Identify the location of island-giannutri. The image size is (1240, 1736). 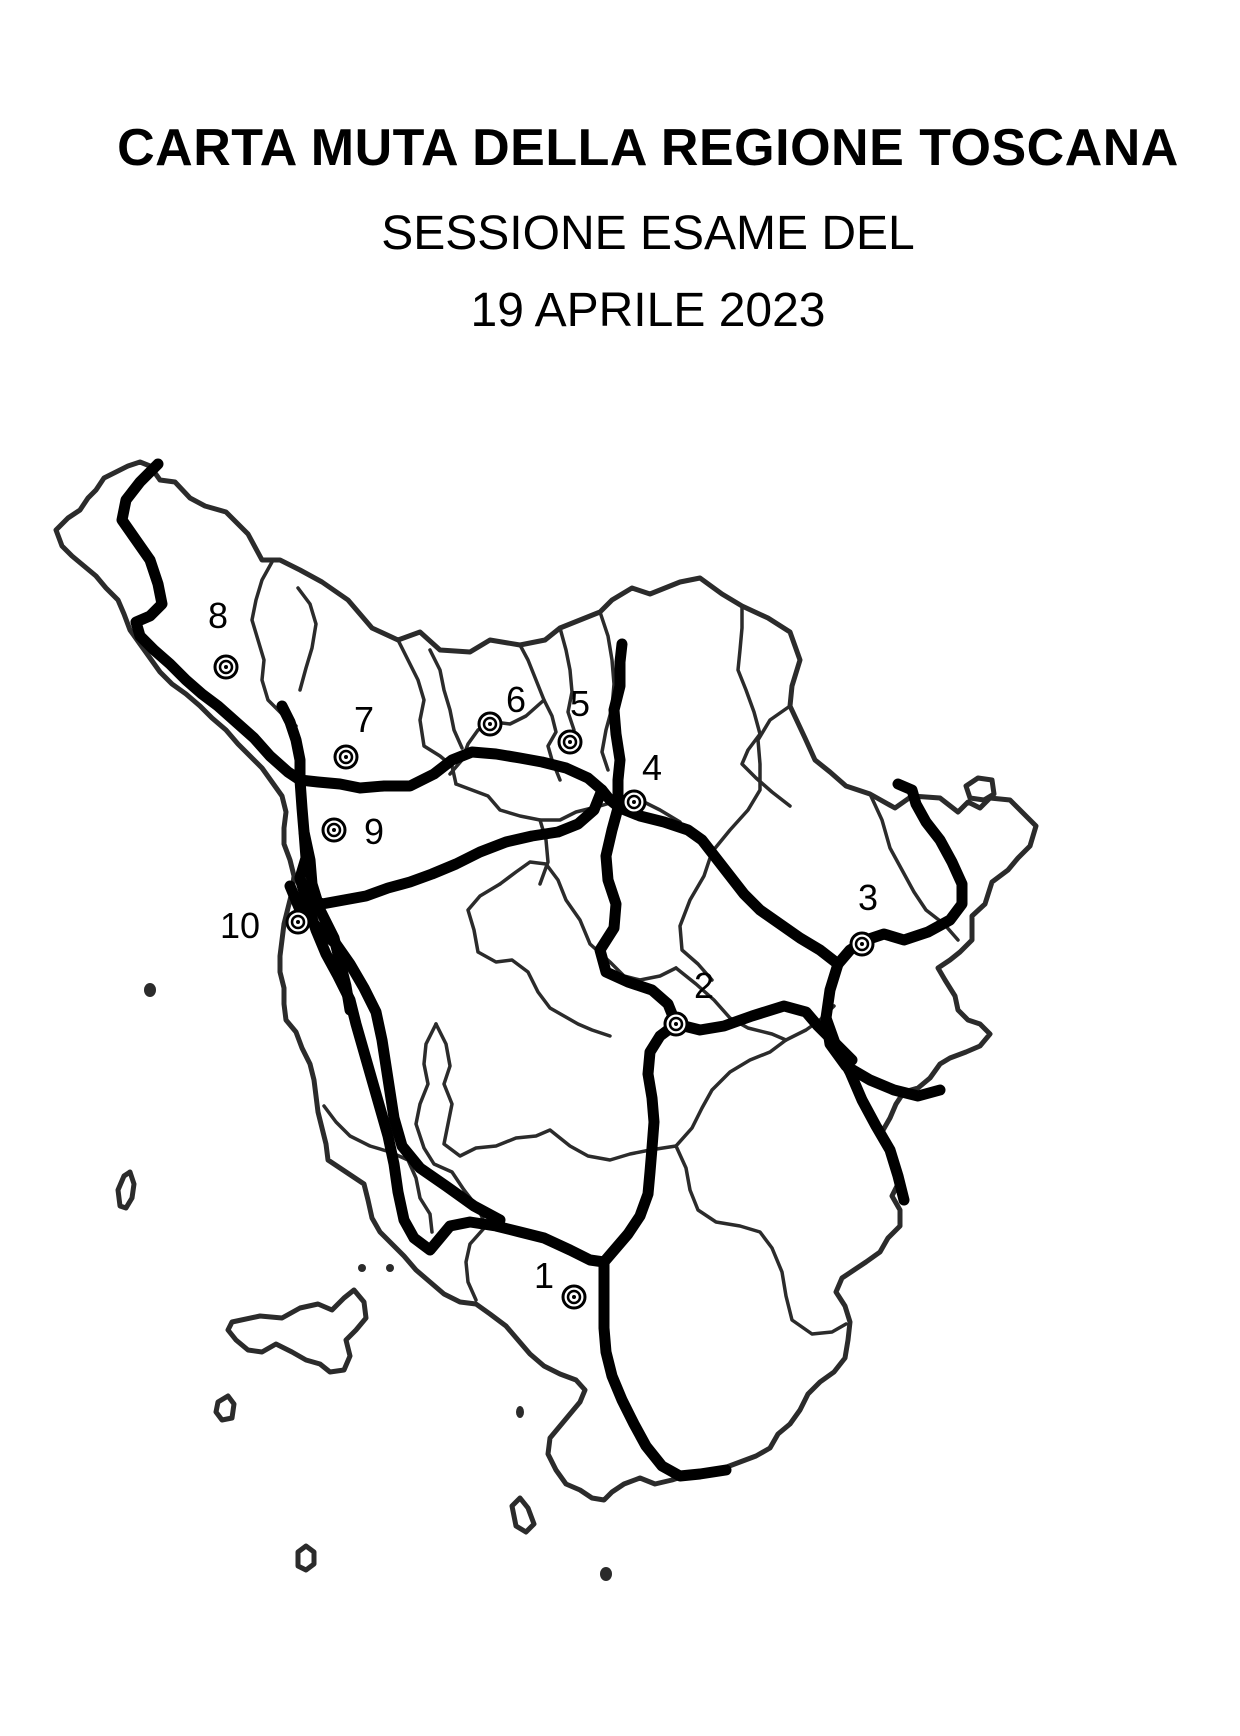
(606, 1574).